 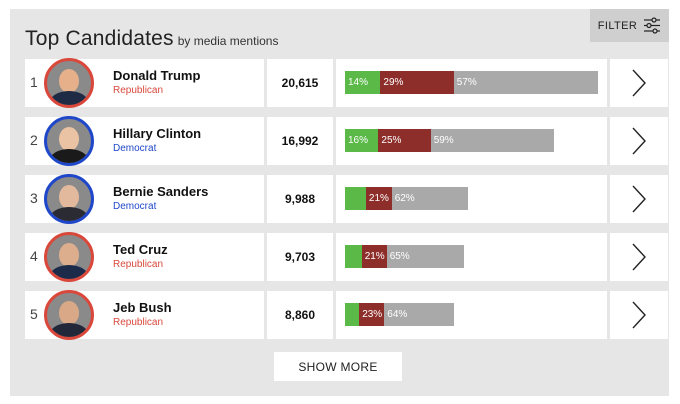 I want to click on mention-count-cell: 8,860, so click(x=300, y=315).